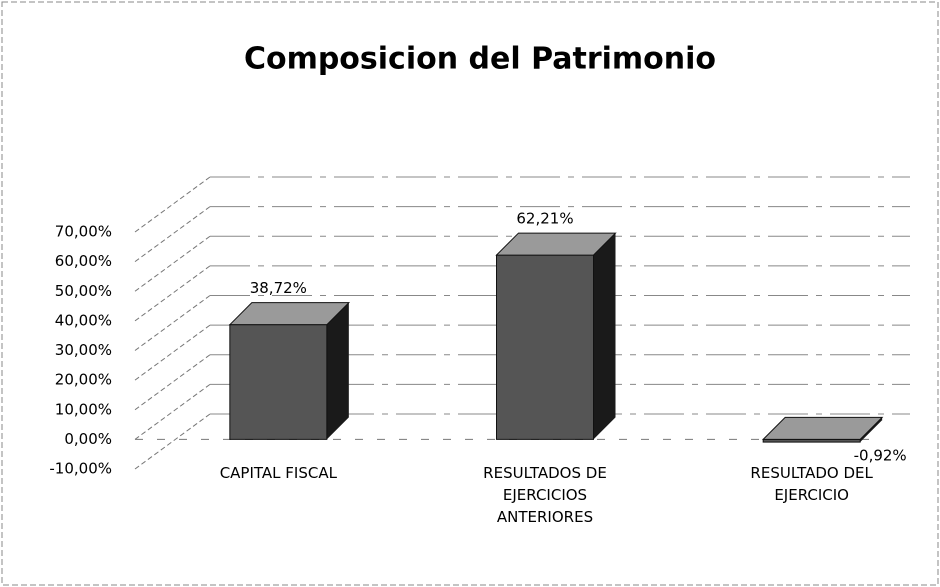 The width and height of the screenshot is (940, 587). What do you see at coordinates (80, 469) in the screenshot?
I see `y-tick-label: -10,00%` at bounding box center [80, 469].